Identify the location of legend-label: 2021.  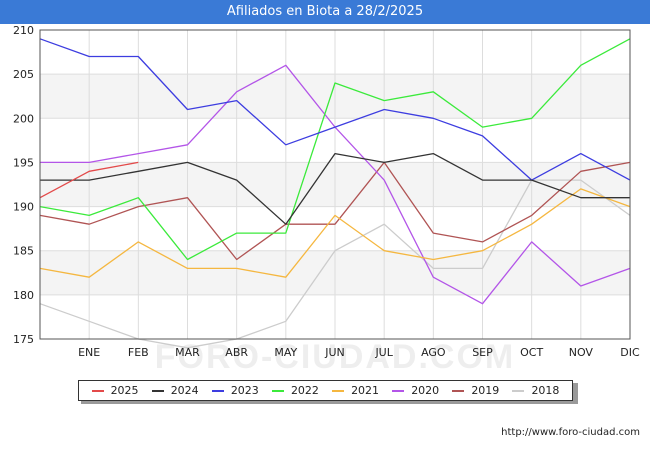
(365, 390).